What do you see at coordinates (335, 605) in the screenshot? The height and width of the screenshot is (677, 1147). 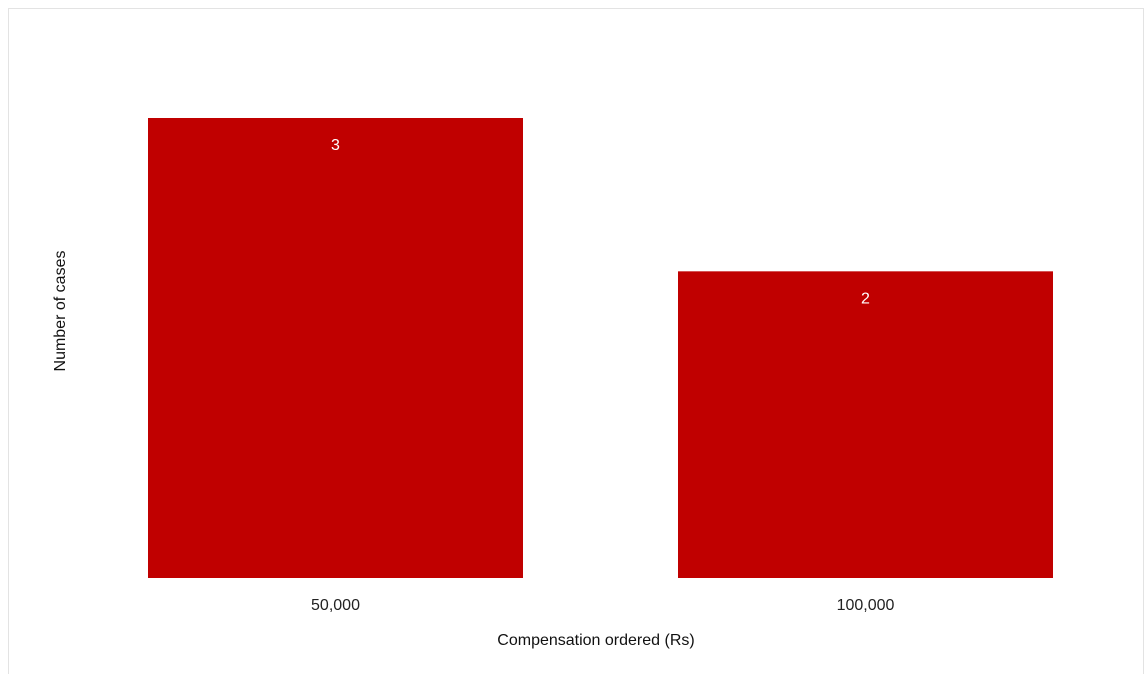 I see `x-tick-label-1: 50,000` at bounding box center [335, 605].